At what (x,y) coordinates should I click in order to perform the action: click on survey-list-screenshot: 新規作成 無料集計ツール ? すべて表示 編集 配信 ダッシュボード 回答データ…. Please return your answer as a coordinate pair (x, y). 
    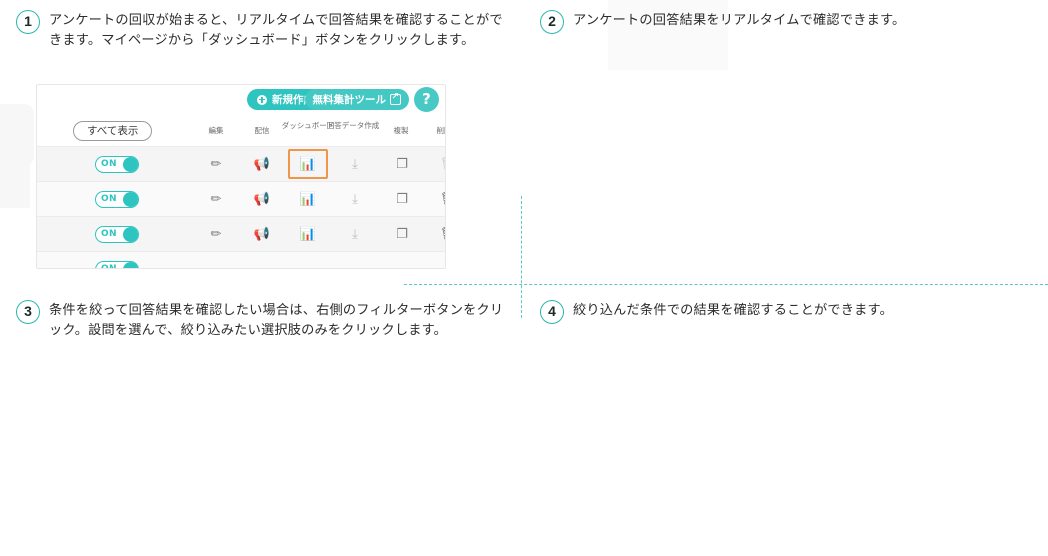
    Looking at the image, I should click on (241, 176).